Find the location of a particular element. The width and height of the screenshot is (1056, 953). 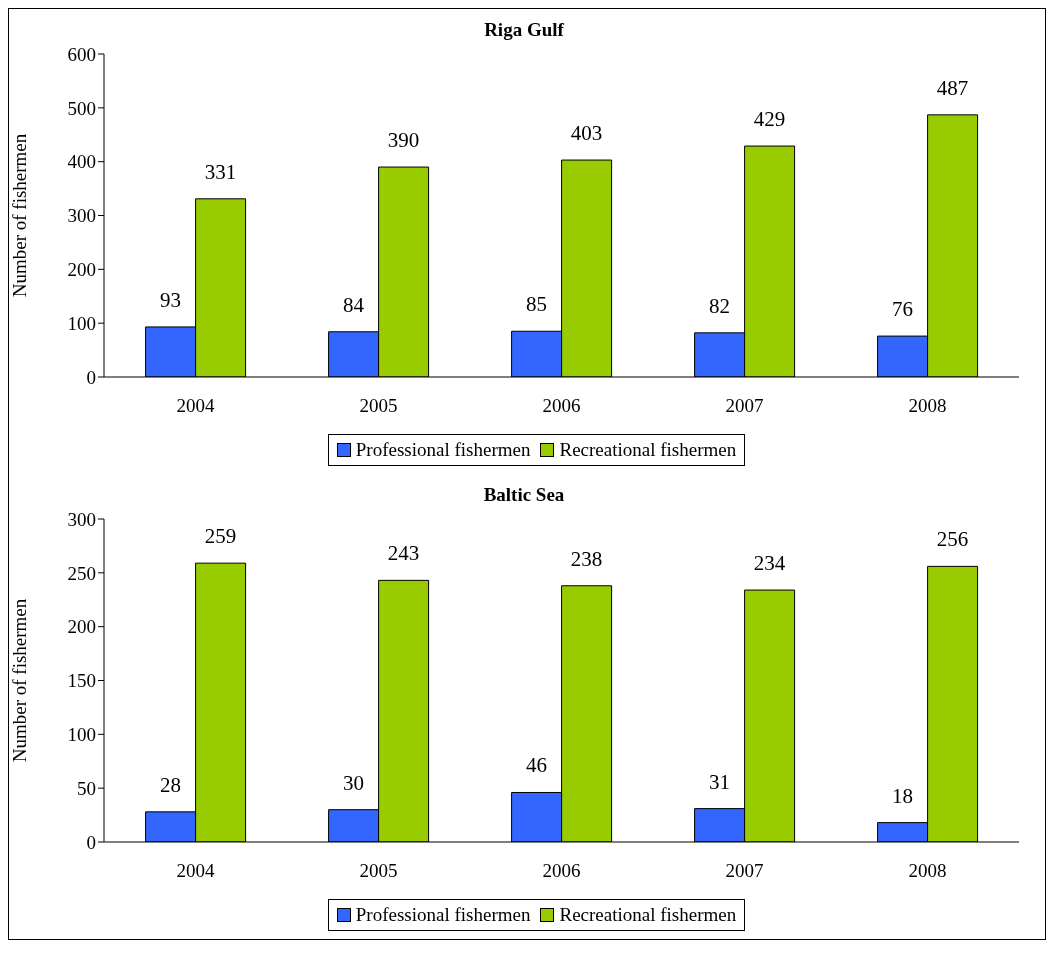

data-label: 18 is located at coordinates (903, 795).